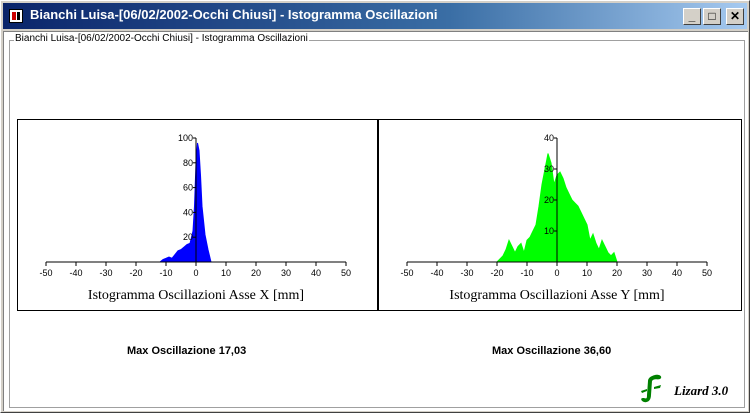  What do you see at coordinates (187, 351) in the screenshot?
I see `max-oscillation-x: Max Oscillazione 17,03` at bounding box center [187, 351].